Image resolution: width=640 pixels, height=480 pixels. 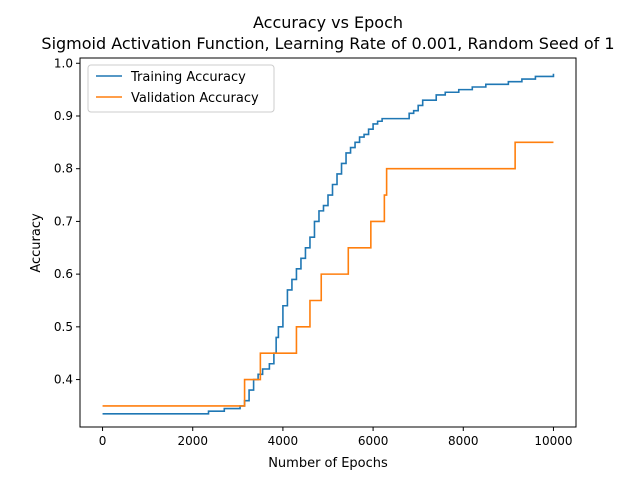 I want to click on chart-title: Accuracy vs Epoch, so click(x=328, y=22).